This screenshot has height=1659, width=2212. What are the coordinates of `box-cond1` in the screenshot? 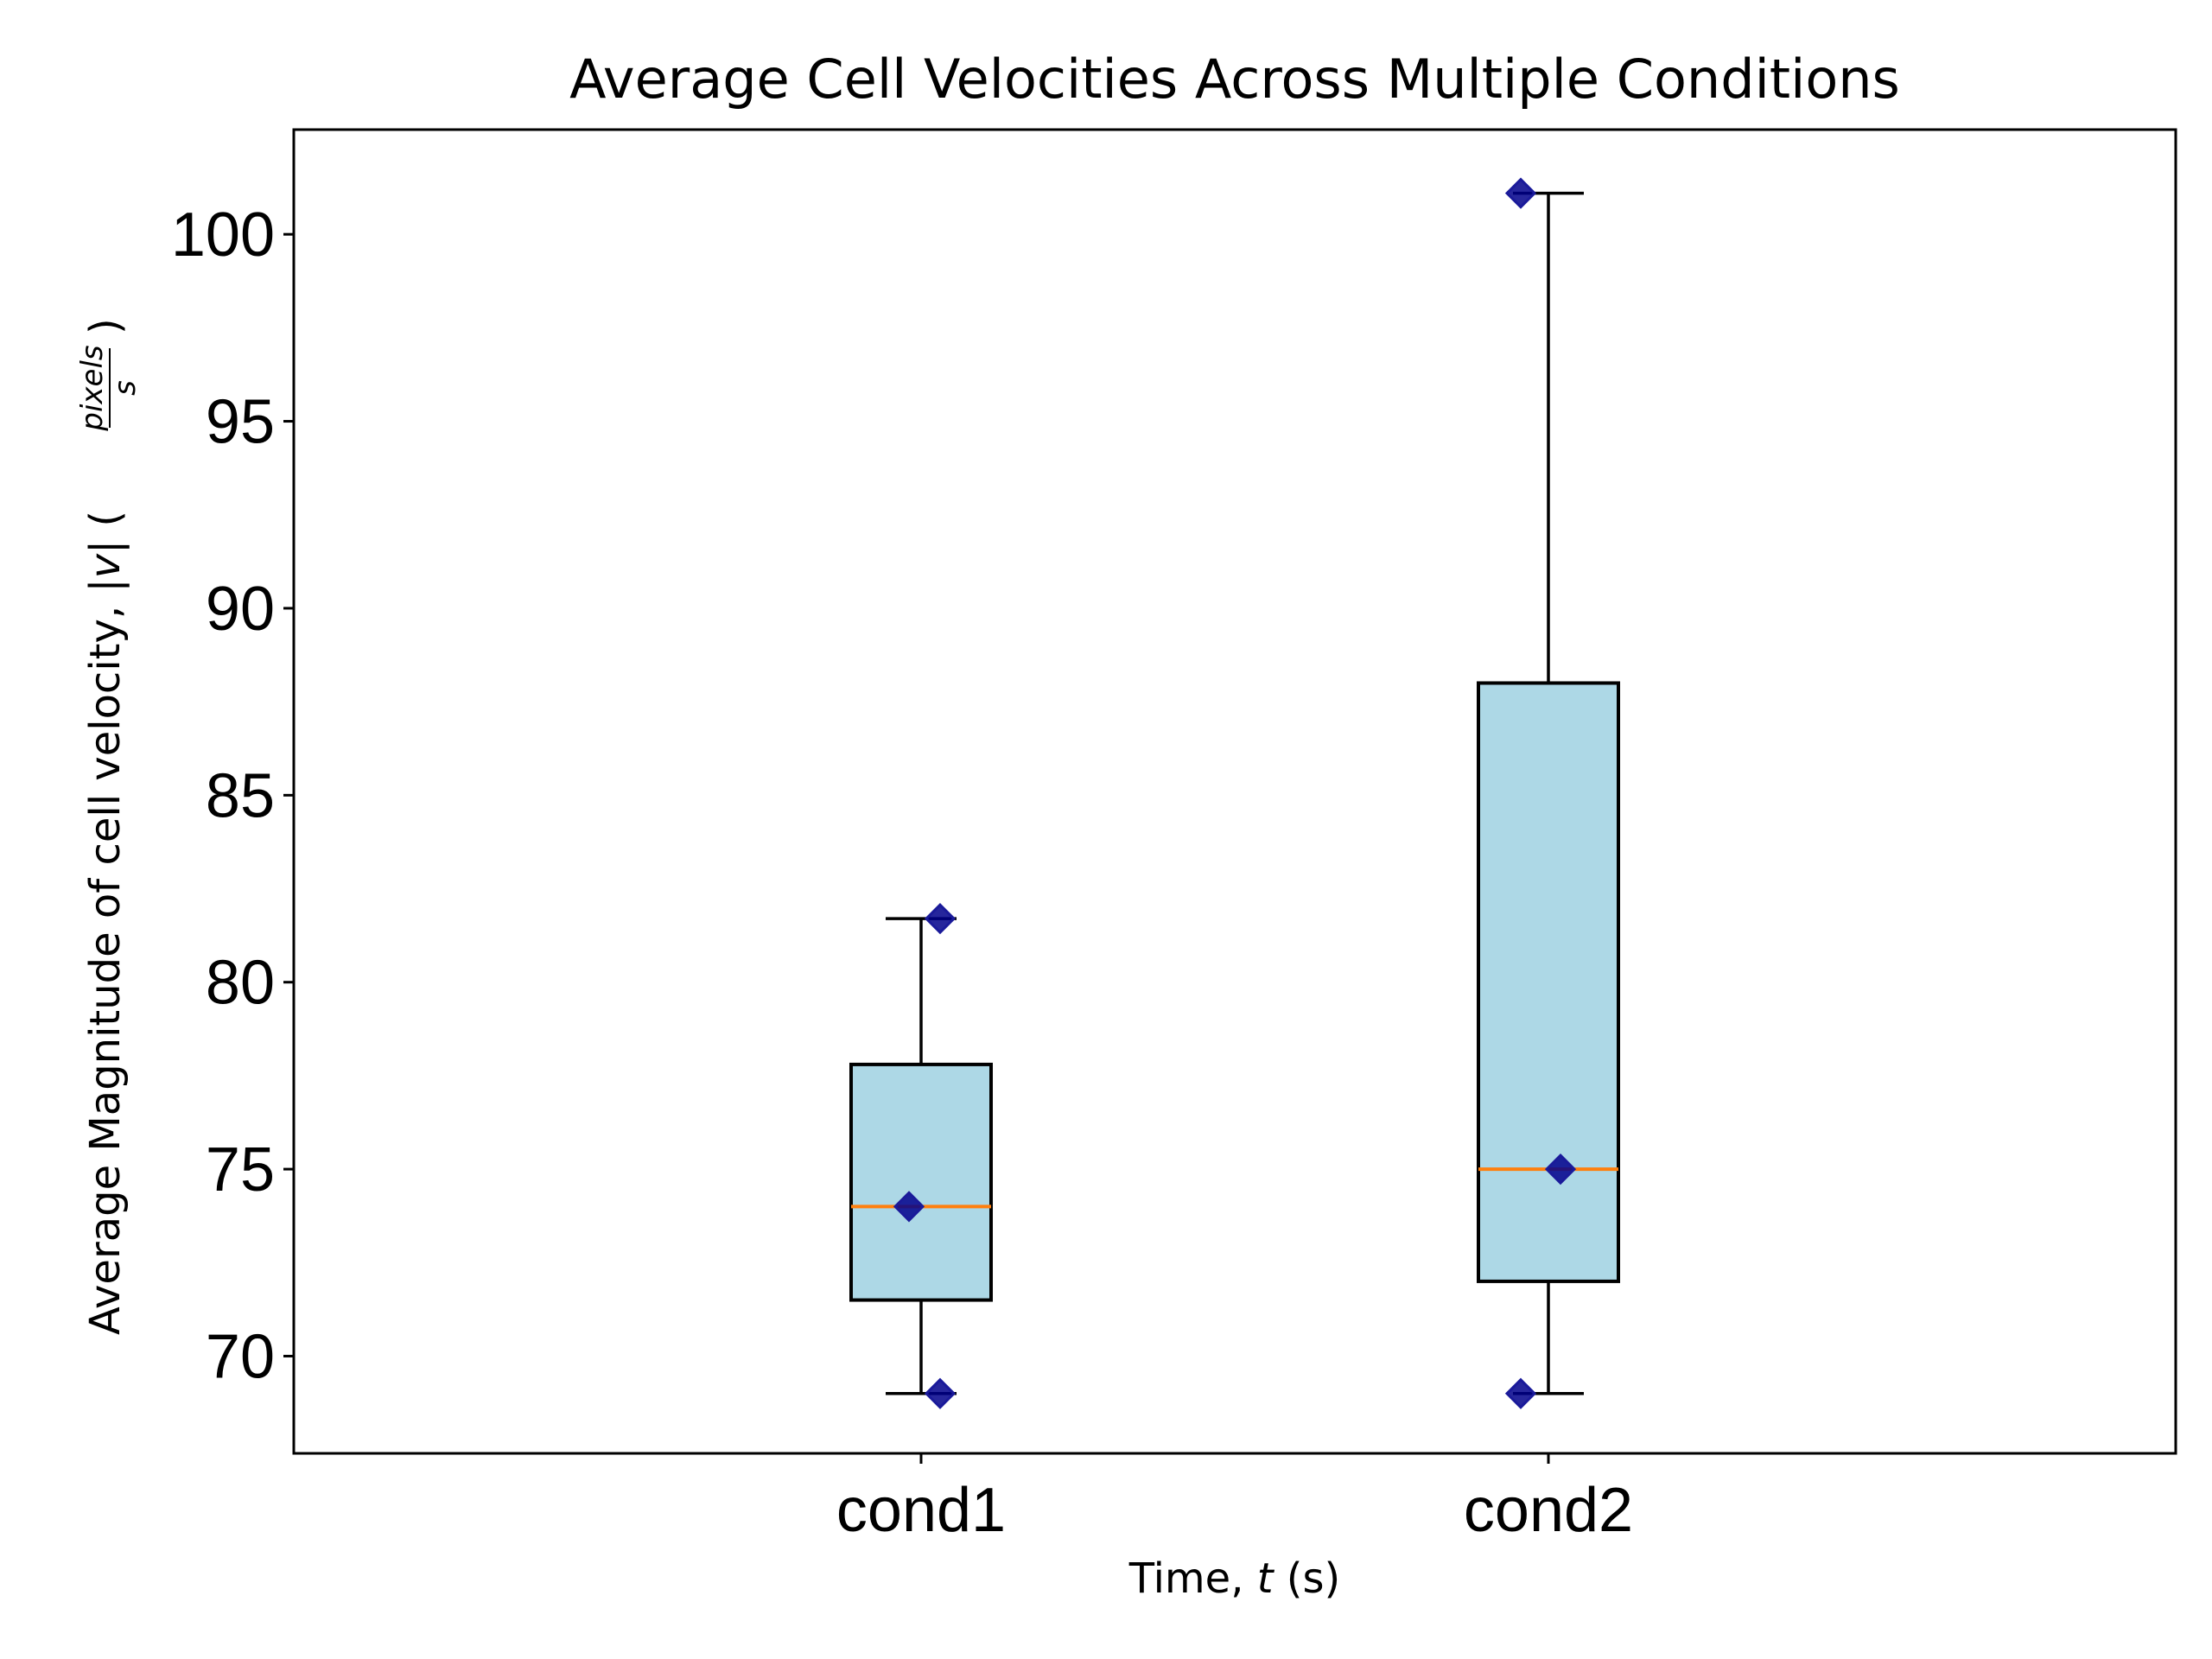 It's located at (921, 1156).